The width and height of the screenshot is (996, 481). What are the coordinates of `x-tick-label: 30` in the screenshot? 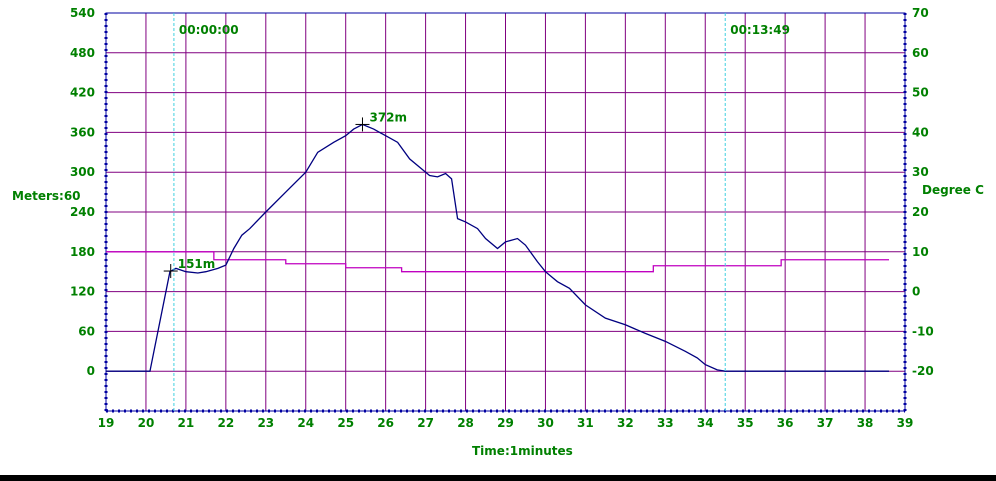 It's located at (545, 423).